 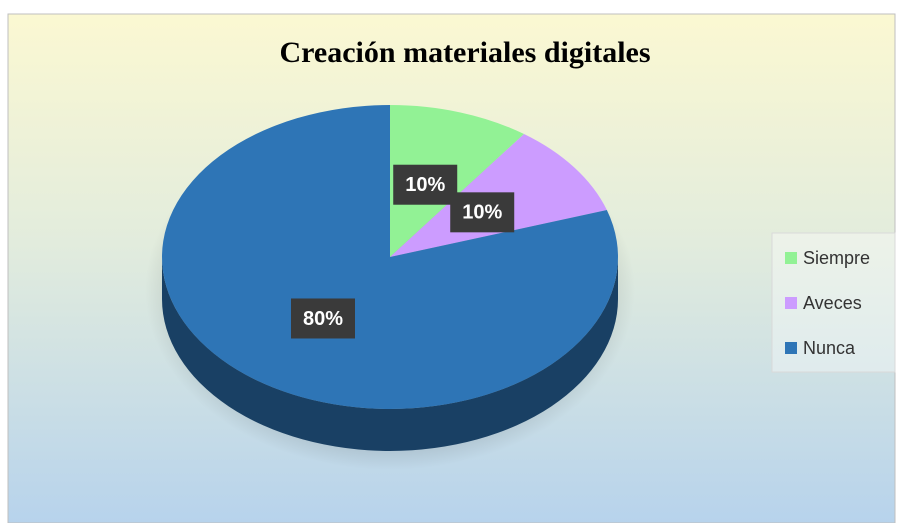 I want to click on chart-title: Creación materiales digitales, so click(x=464, y=52).